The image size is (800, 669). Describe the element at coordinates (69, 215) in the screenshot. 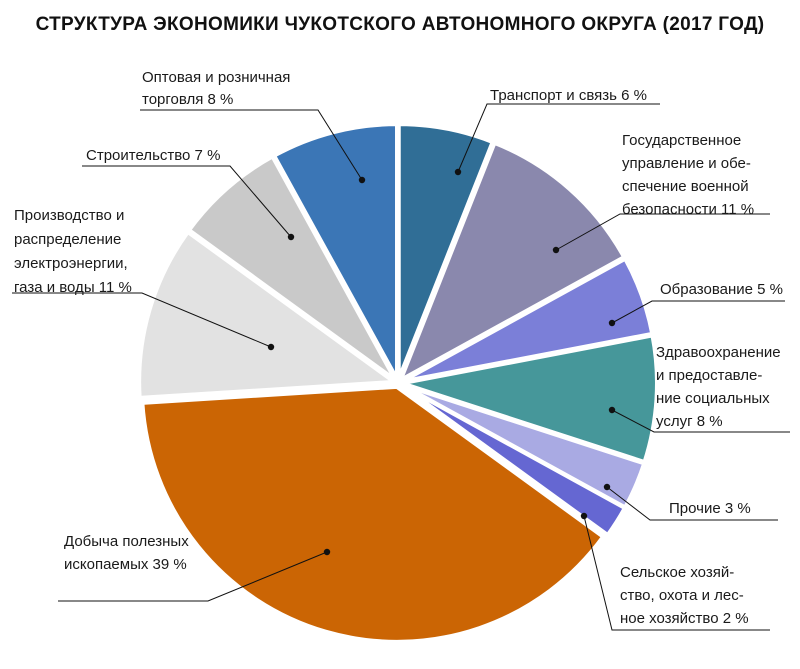

I see `slice-label-line: Производство и` at that location.